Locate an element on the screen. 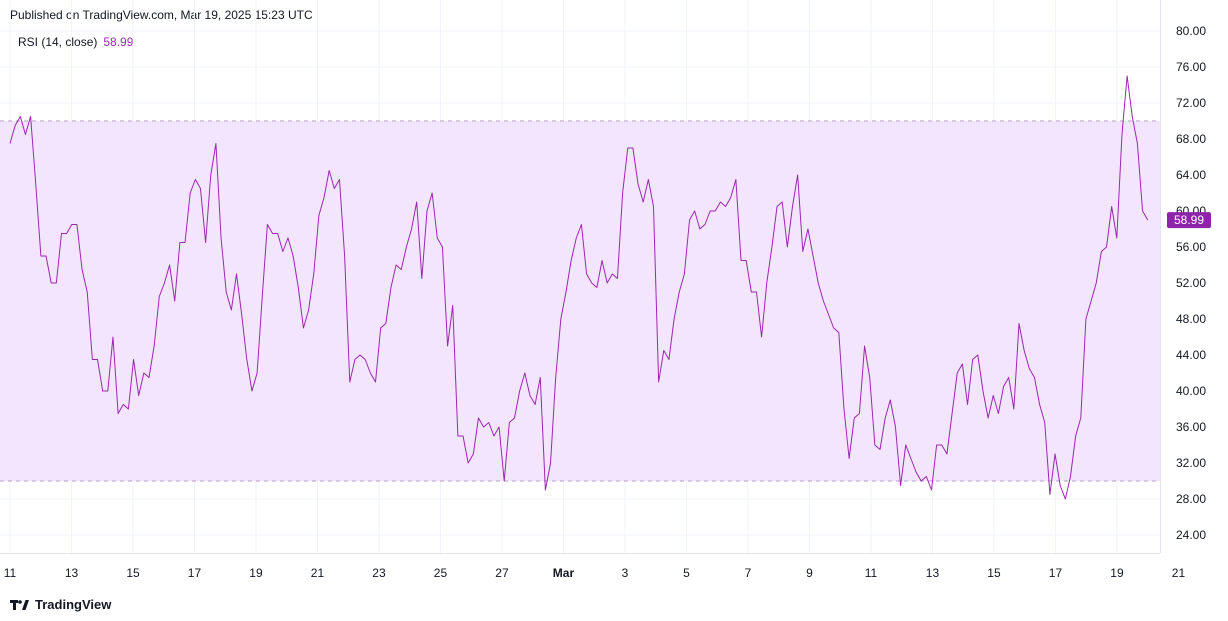  indicator-legend: RSI (14, close) 58.99 is located at coordinates (75, 42).